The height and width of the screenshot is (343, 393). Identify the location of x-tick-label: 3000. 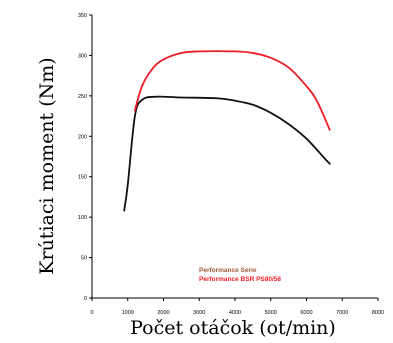
(199, 313).